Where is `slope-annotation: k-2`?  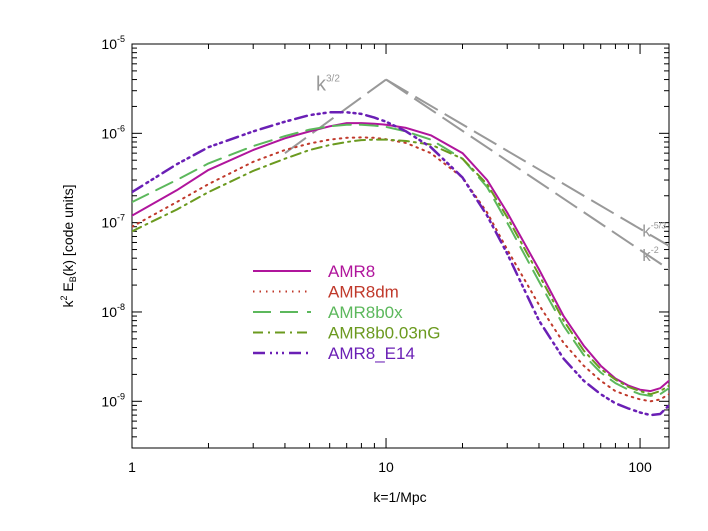 slope-annotation: k-2 is located at coordinates (650, 255).